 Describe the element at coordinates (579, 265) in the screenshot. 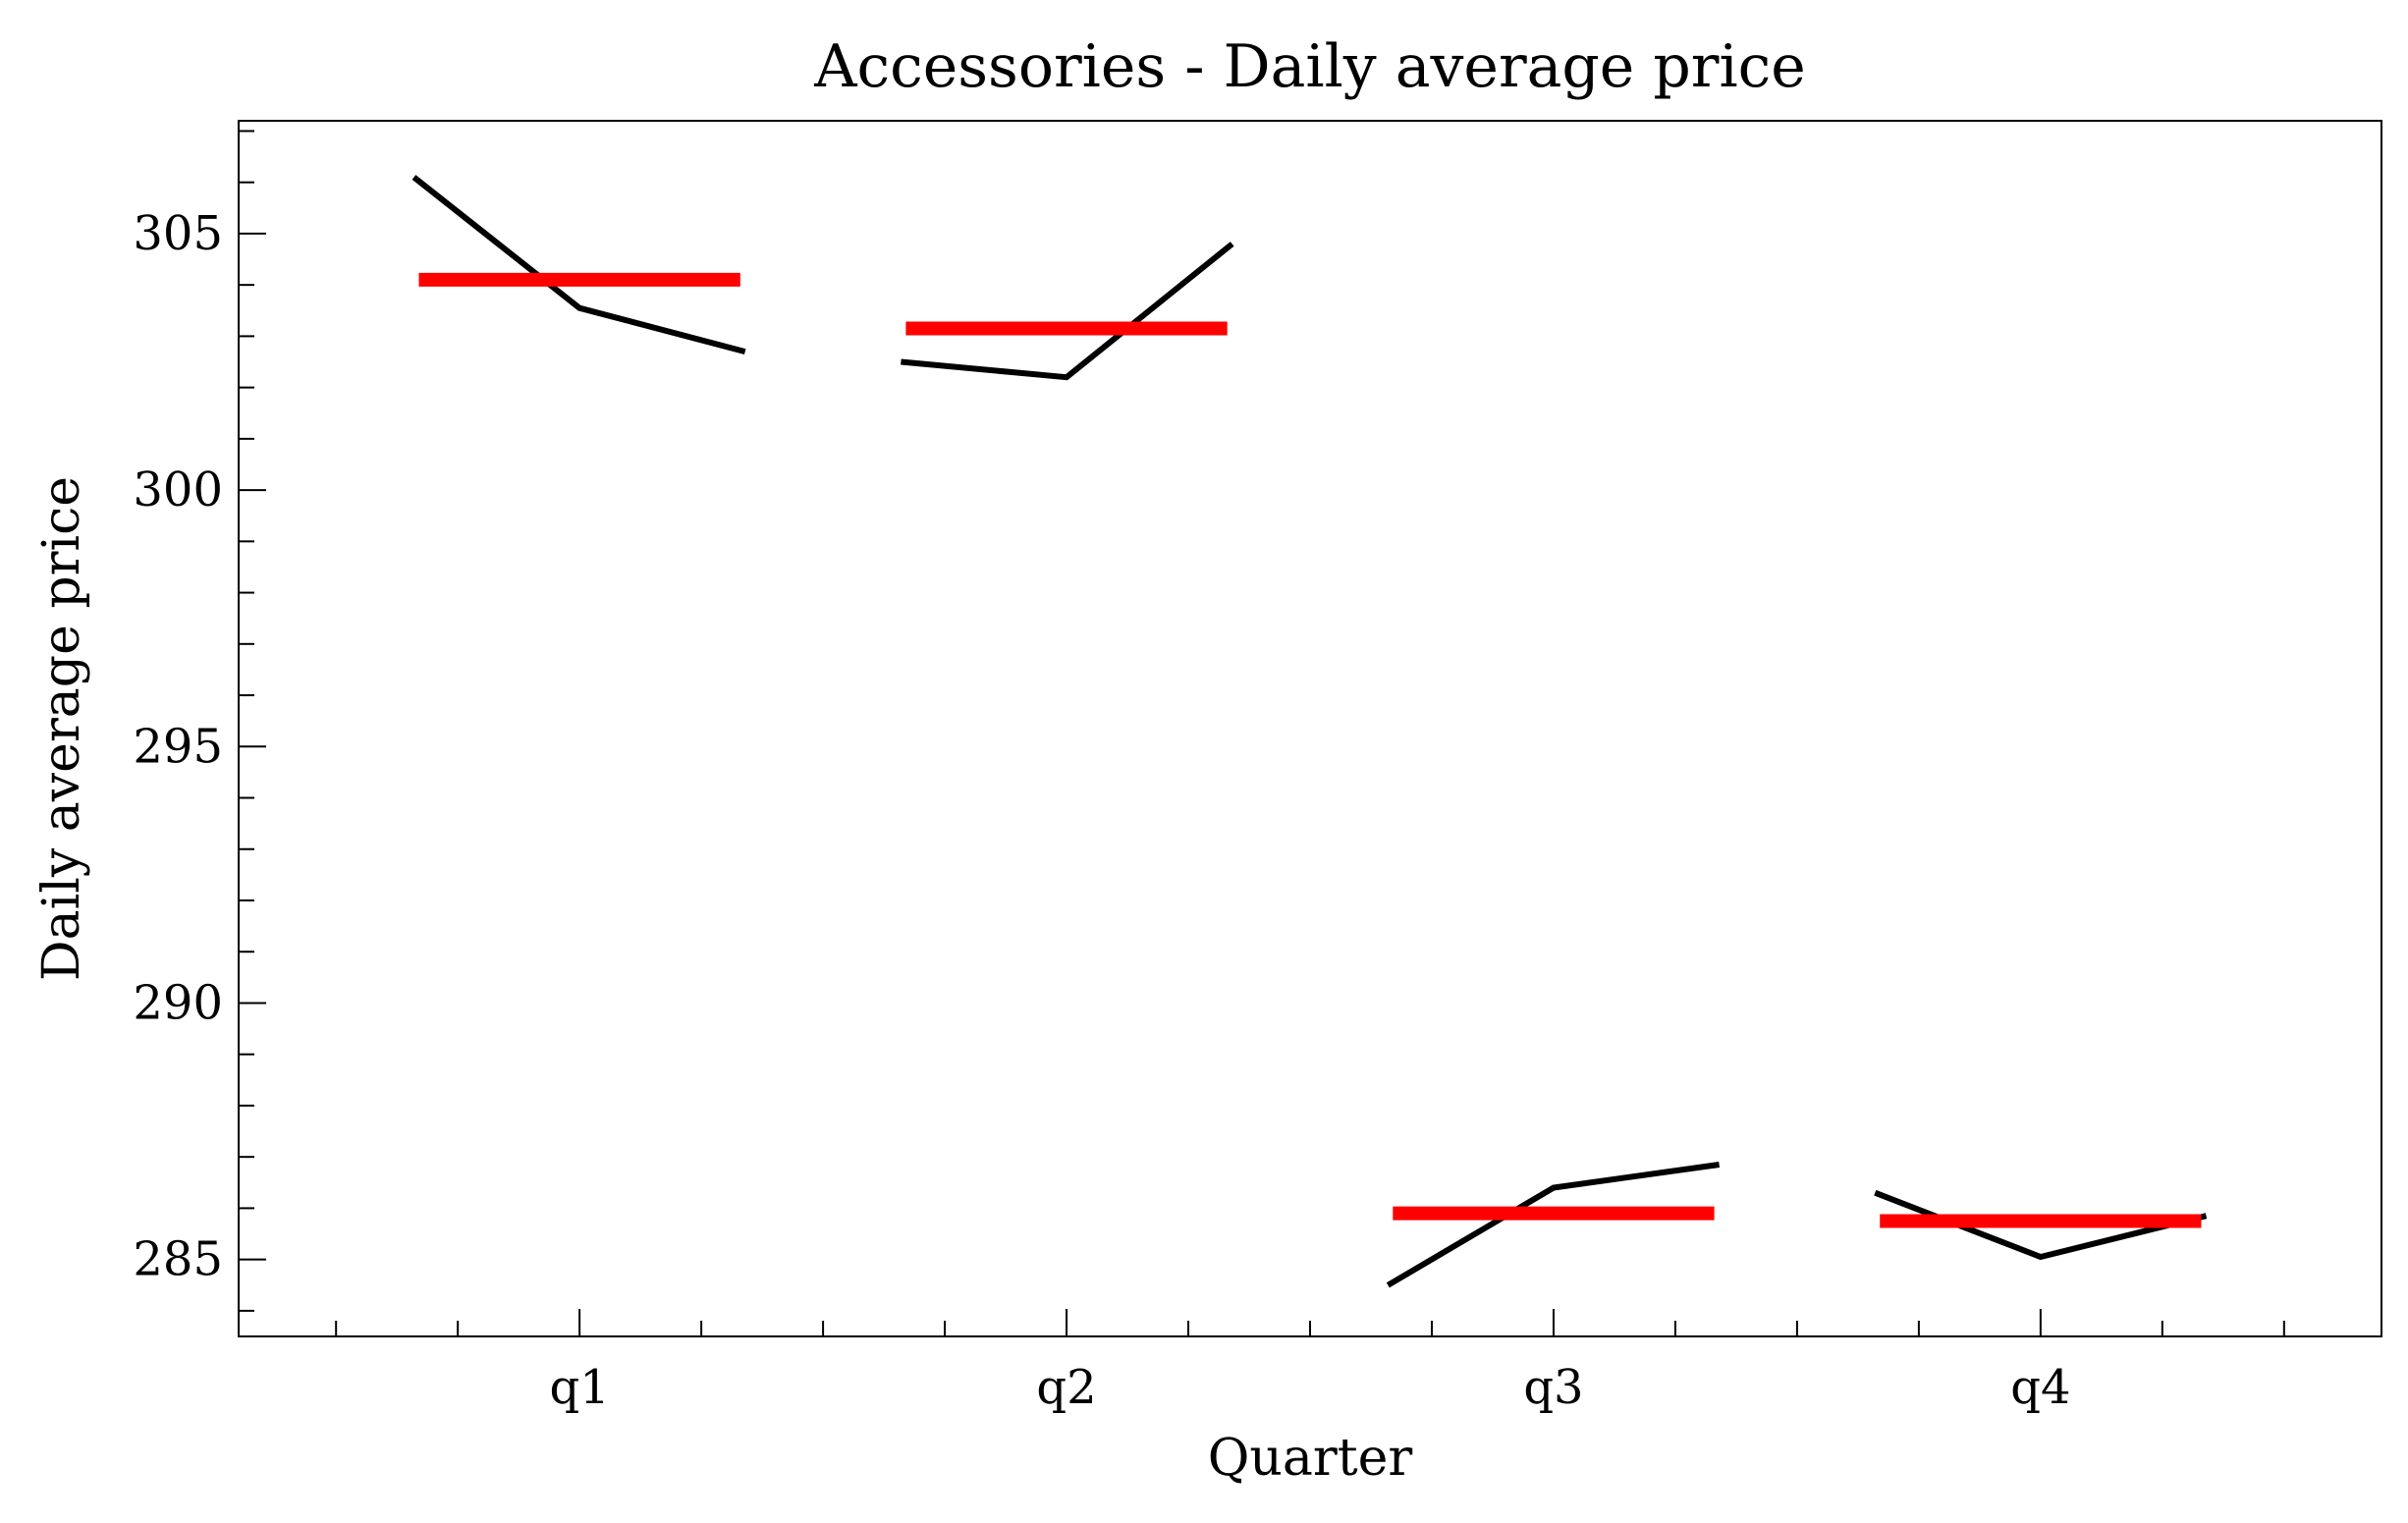

I see `series-line-q1` at that location.